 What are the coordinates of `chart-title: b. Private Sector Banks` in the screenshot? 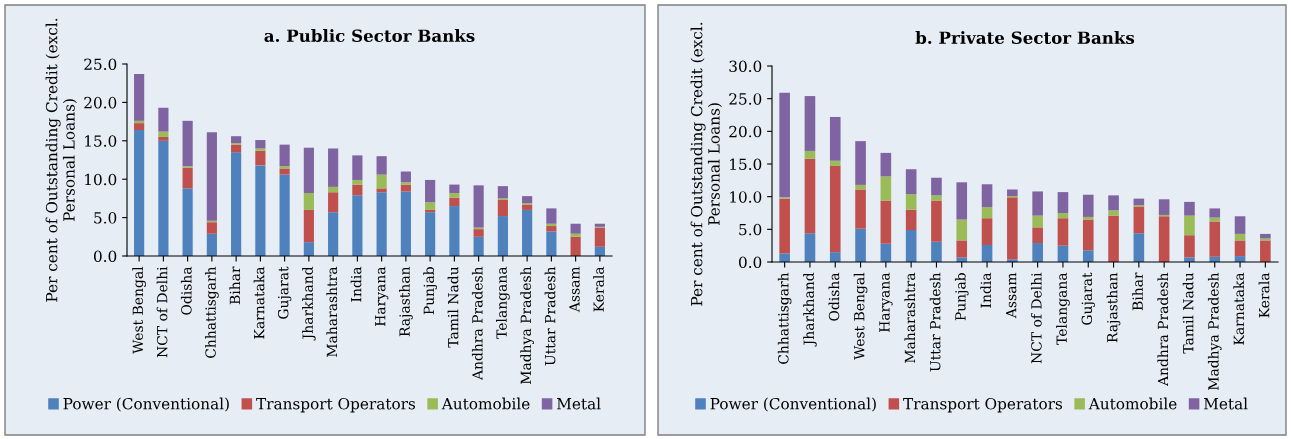 It's located at (1025, 38).